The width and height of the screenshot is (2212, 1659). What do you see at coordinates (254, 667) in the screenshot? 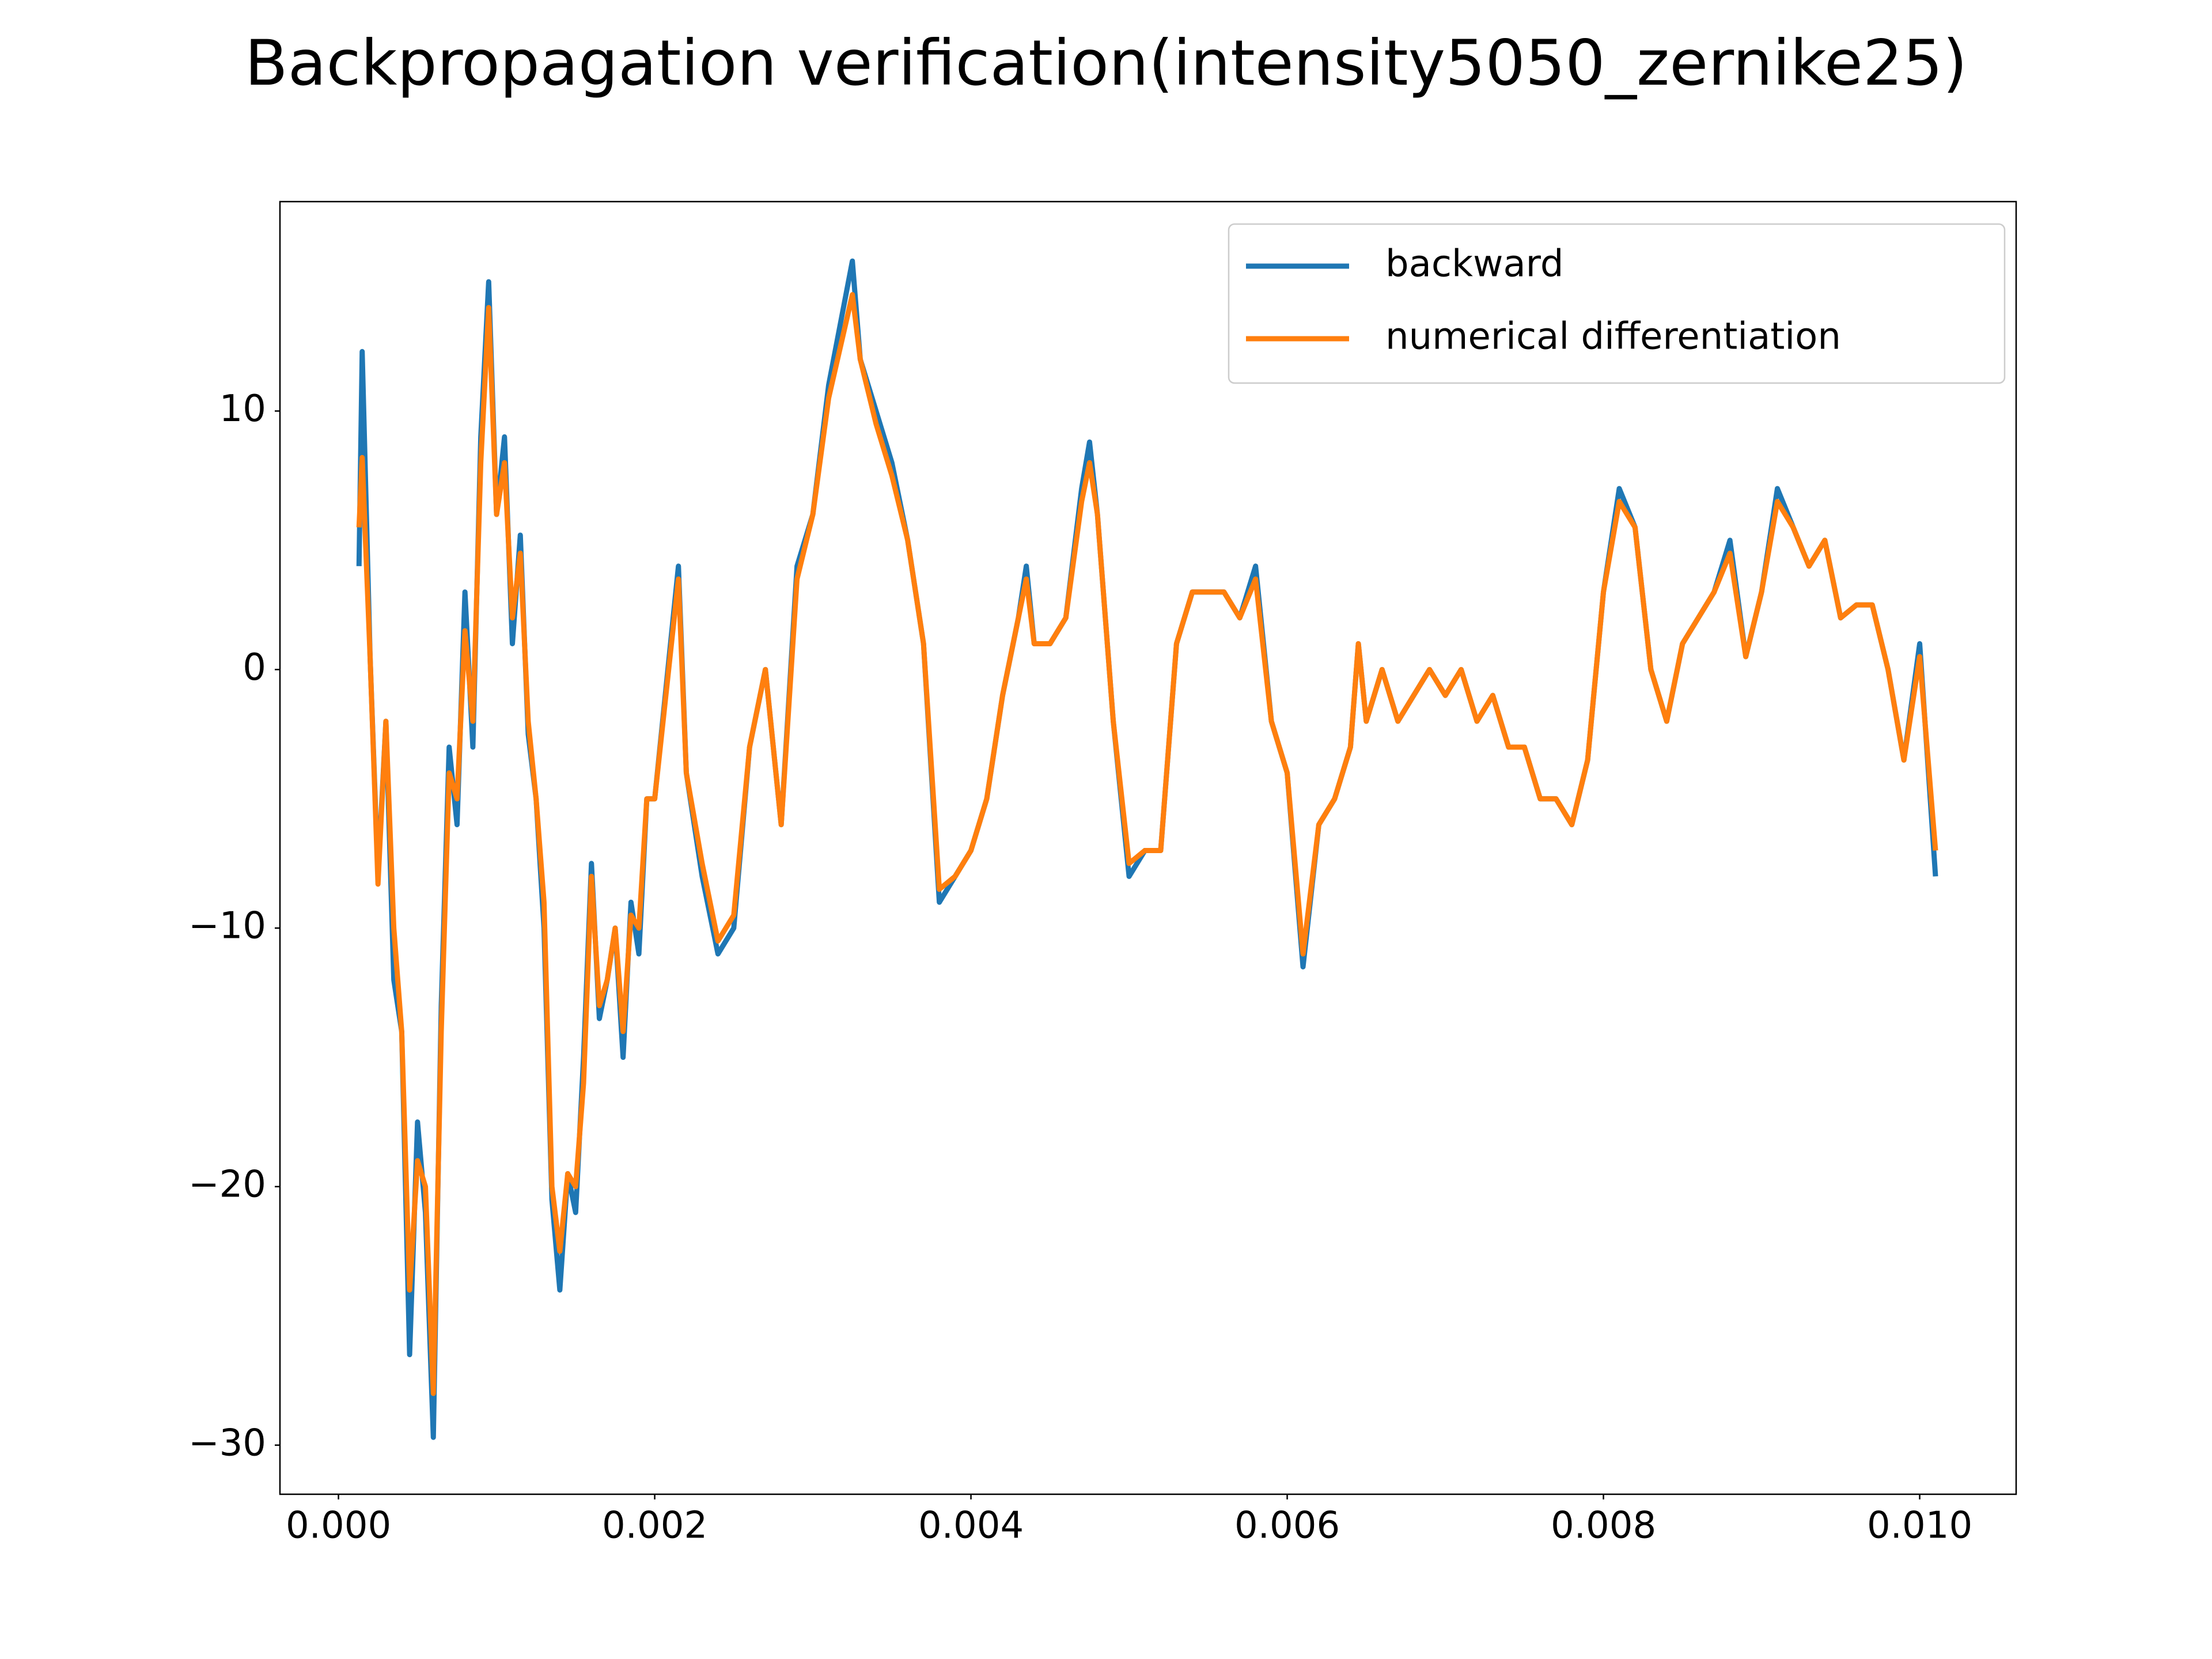
I see `y-tick-label: 0` at bounding box center [254, 667].